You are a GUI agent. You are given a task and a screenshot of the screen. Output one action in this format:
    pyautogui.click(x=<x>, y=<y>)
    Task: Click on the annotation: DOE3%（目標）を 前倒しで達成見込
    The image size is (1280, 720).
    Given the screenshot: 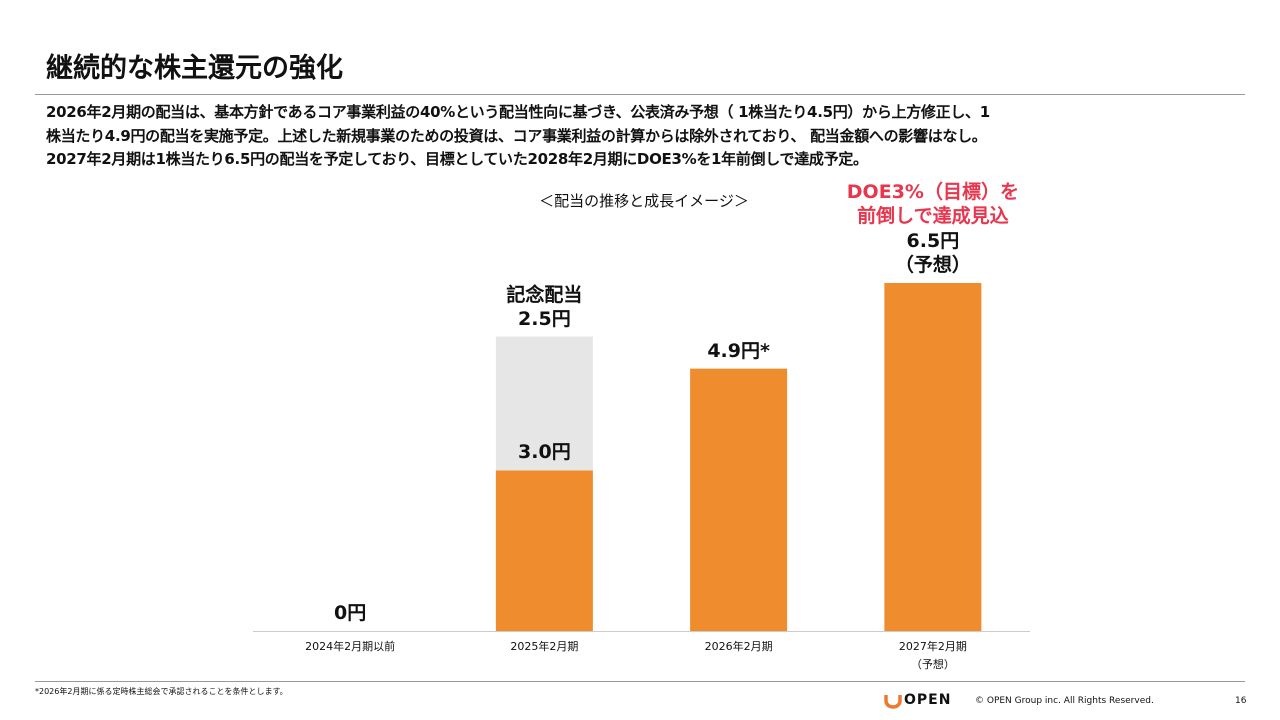 What is the action you would take?
    pyautogui.click(x=932, y=204)
    